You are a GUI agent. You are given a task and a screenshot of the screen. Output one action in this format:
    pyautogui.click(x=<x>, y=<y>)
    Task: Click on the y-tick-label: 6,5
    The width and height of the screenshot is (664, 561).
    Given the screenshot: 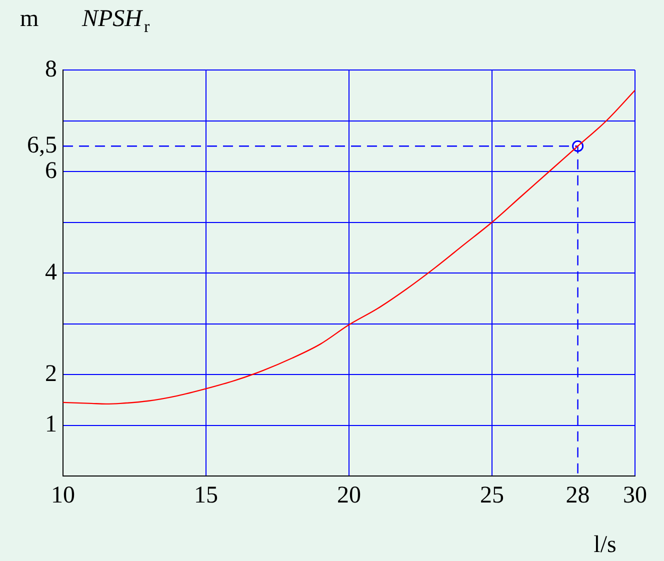 What is the action you would take?
    pyautogui.click(x=42, y=145)
    